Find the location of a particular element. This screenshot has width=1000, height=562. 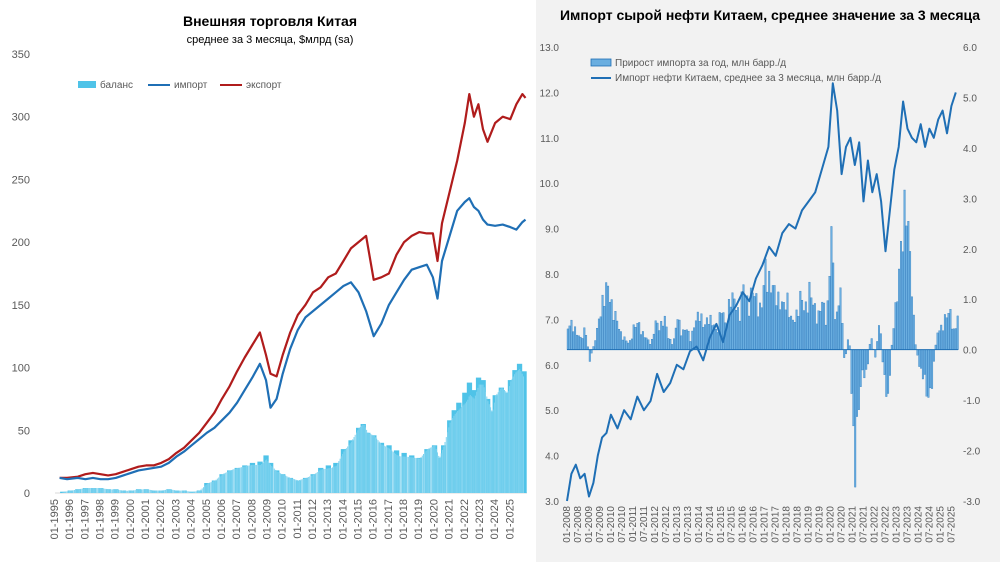

y-right-tick-label: 6.0 is located at coordinates (970, 48).